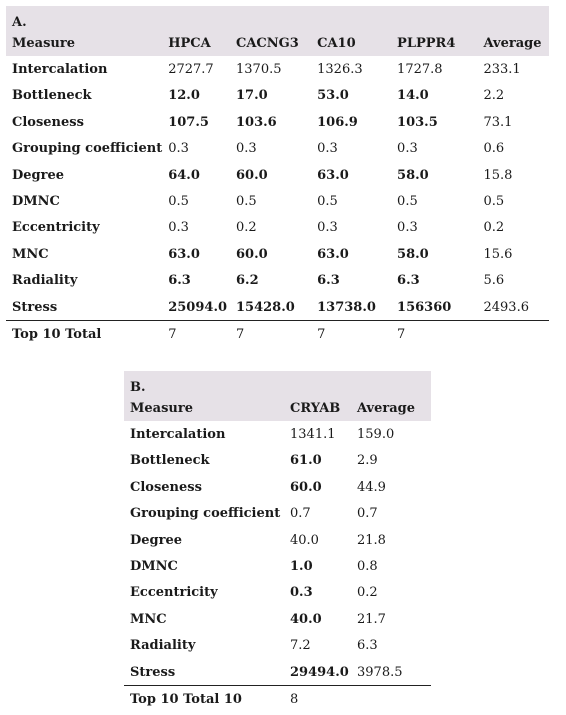  Describe the element at coordinates (371, 540) in the screenshot. I see `table-cell: 21.8` at that location.